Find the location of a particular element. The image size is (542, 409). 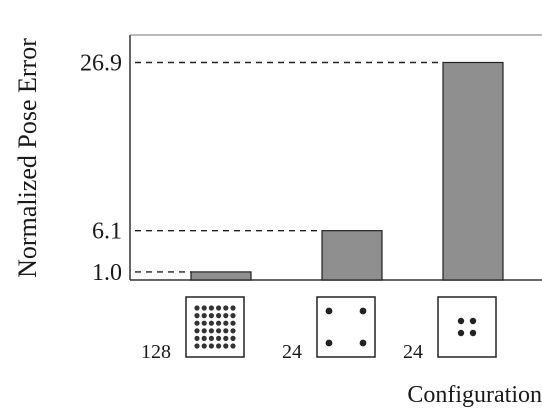

y-axis-label: Normalized Pose Error is located at coordinates (27, 158).